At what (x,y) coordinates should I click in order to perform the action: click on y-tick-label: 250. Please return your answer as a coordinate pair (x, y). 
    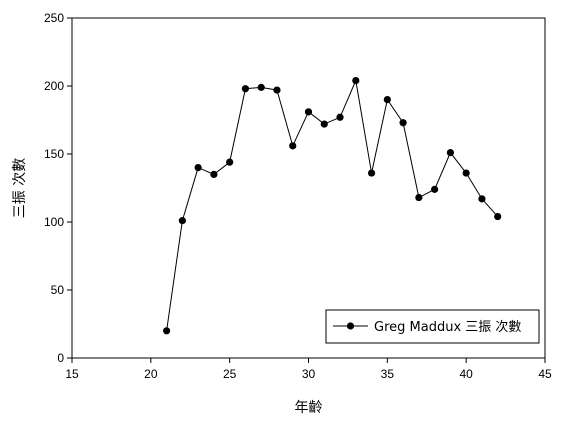
    Looking at the image, I should click on (54, 18).